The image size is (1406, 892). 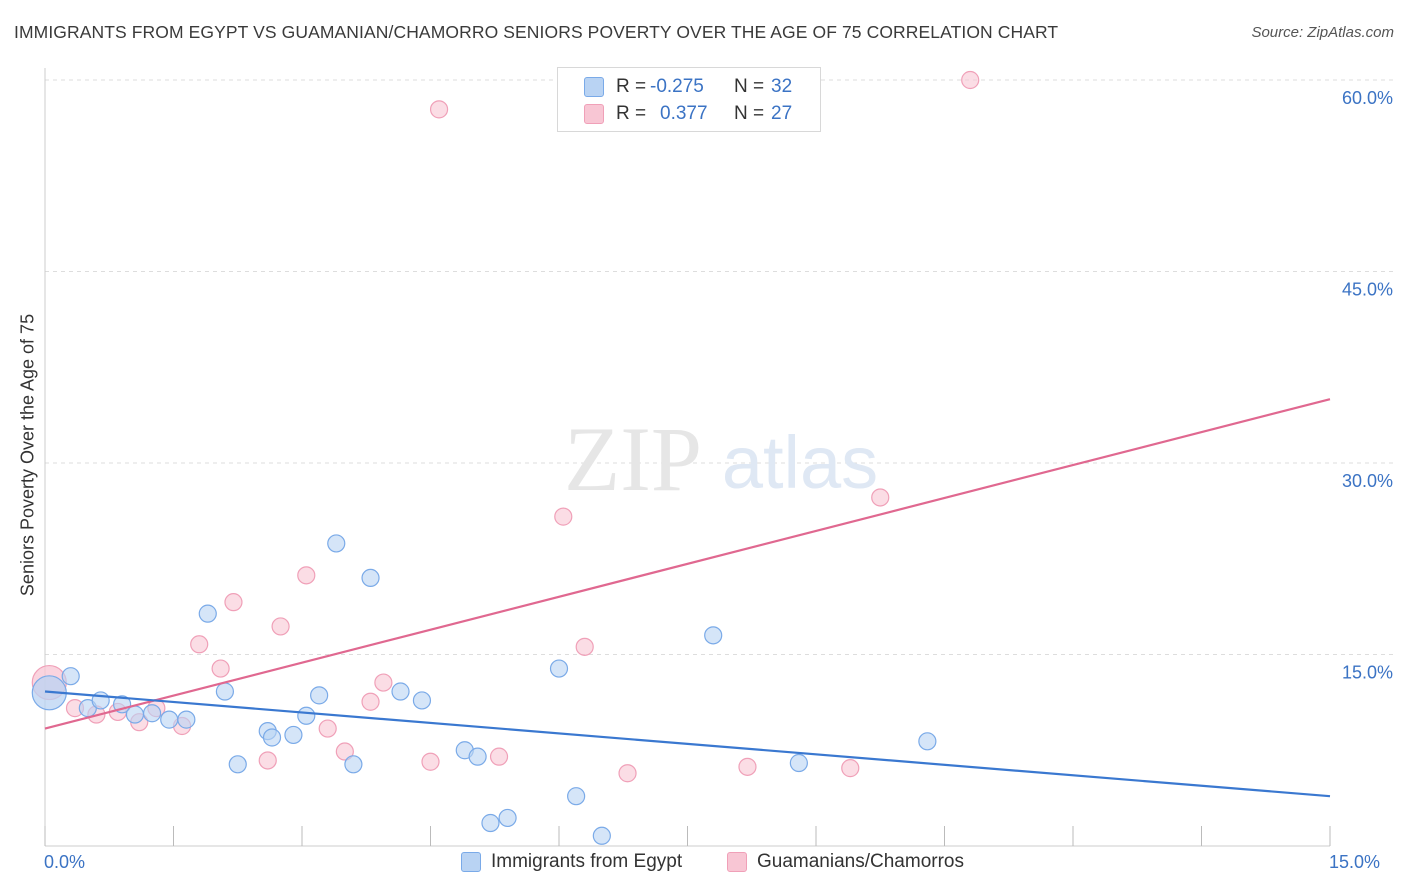 I want to click on correlation-row-guamanian: R = 0.377 N = 27, so click(x=689, y=114).